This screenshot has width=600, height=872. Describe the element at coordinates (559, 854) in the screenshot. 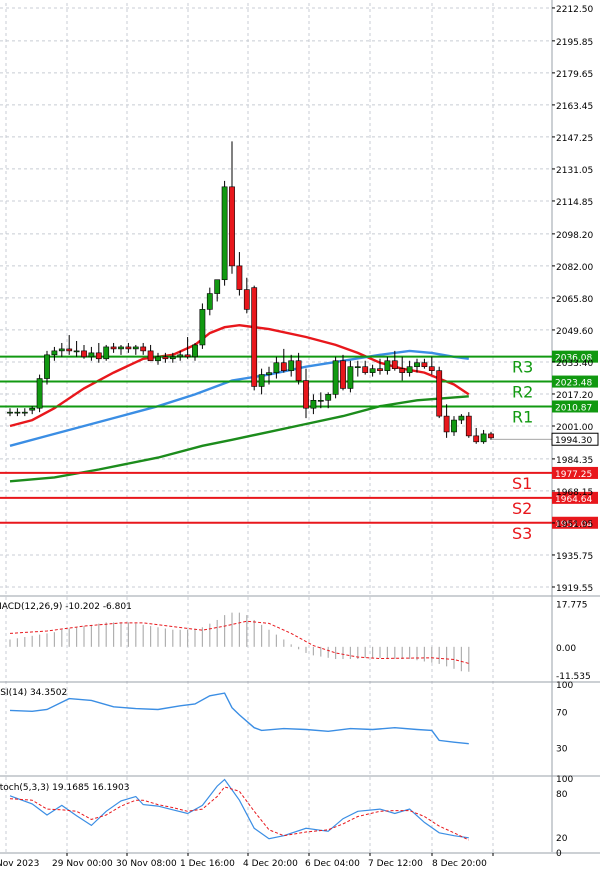

I see `stoch-tick-label: 0` at that location.